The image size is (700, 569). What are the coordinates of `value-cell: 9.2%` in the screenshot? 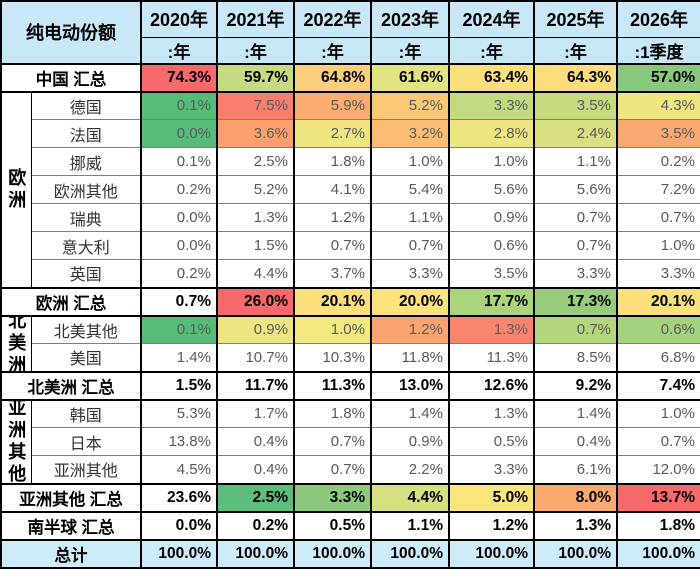 It's located at (575, 385).